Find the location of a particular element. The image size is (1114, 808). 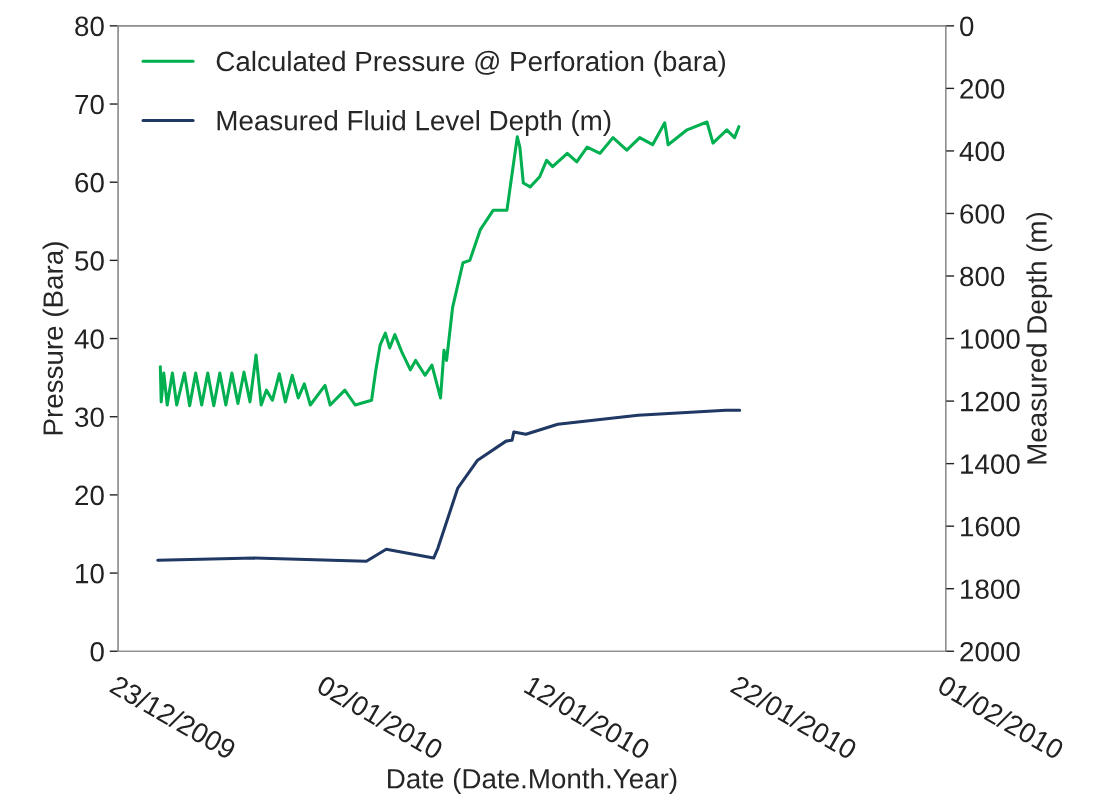

y2-tick-label: 1400 is located at coordinates (990, 464).